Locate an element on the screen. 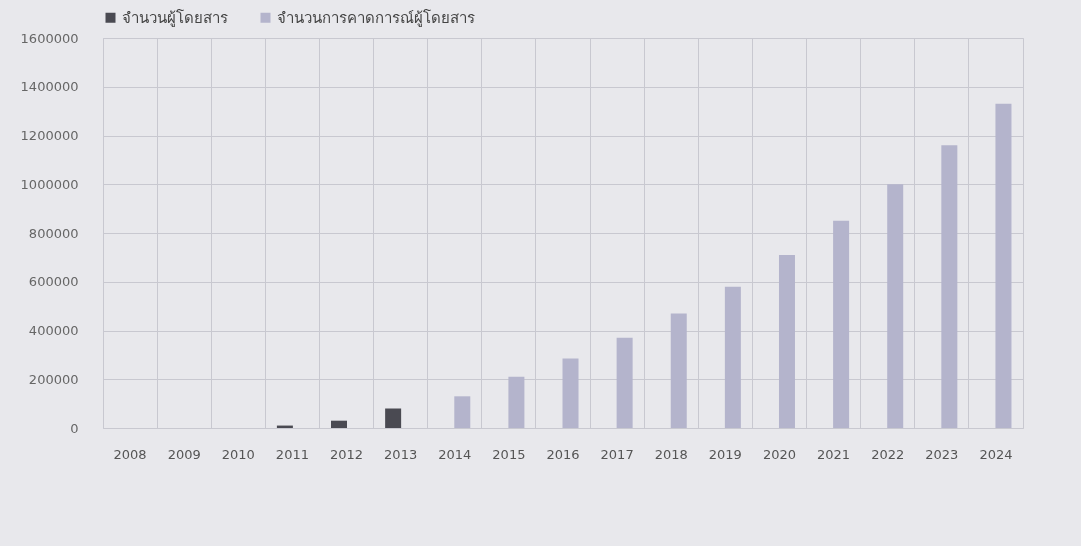 This screenshot has height=546, width=1081. x-tick-label: 2016 is located at coordinates (563, 454).